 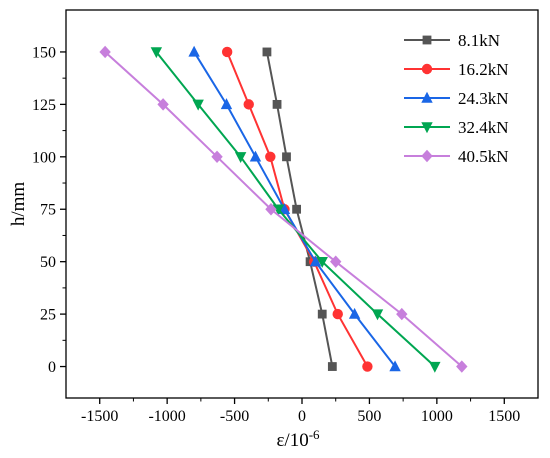 What do you see at coordinates (163, 104) in the screenshot?
I see `point-40.5kN-125` at bounding box center [163, 104].